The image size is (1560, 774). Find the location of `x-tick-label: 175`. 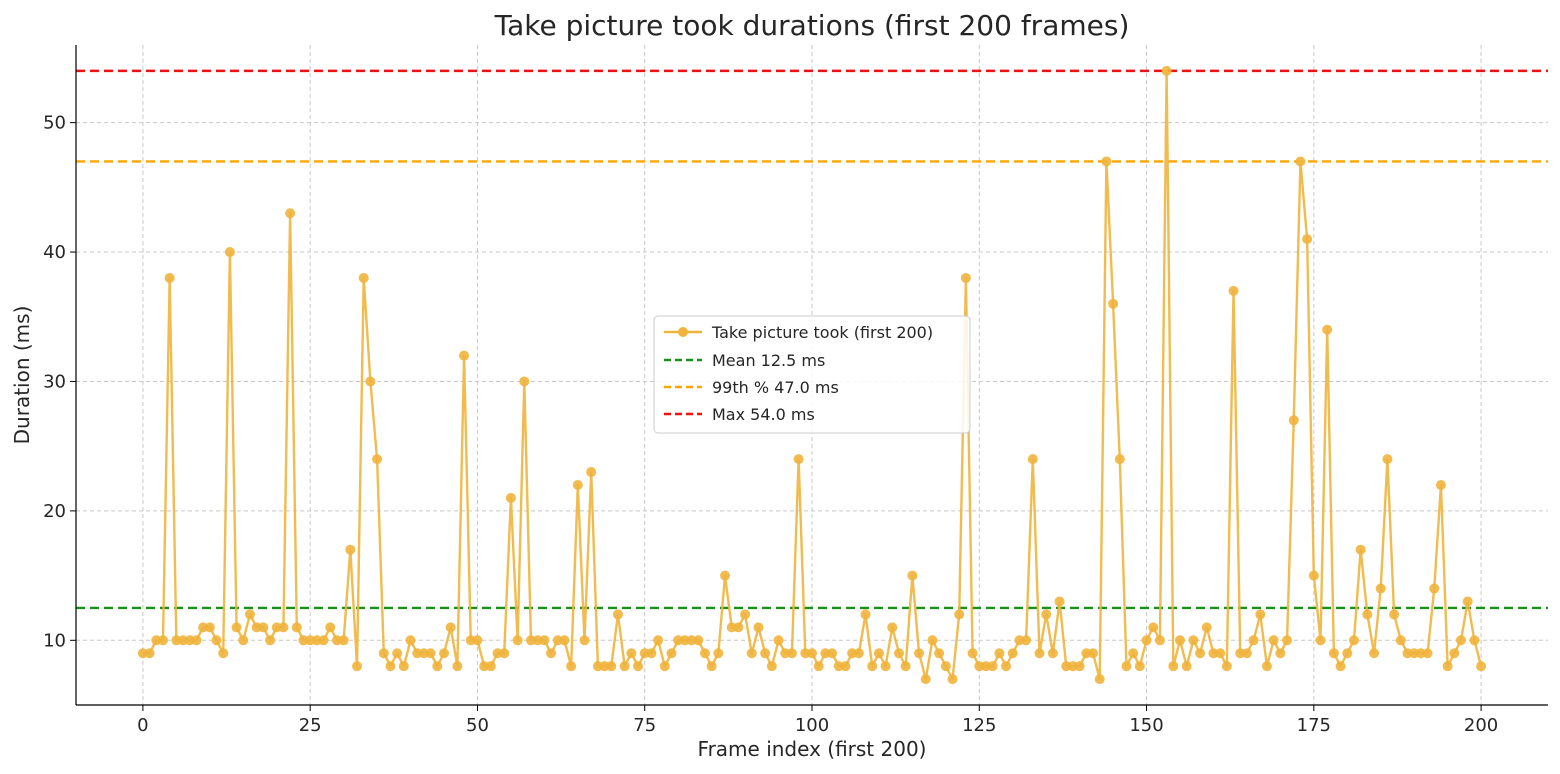

x-tick-label: 175 is located at coordinates (1314, 725).